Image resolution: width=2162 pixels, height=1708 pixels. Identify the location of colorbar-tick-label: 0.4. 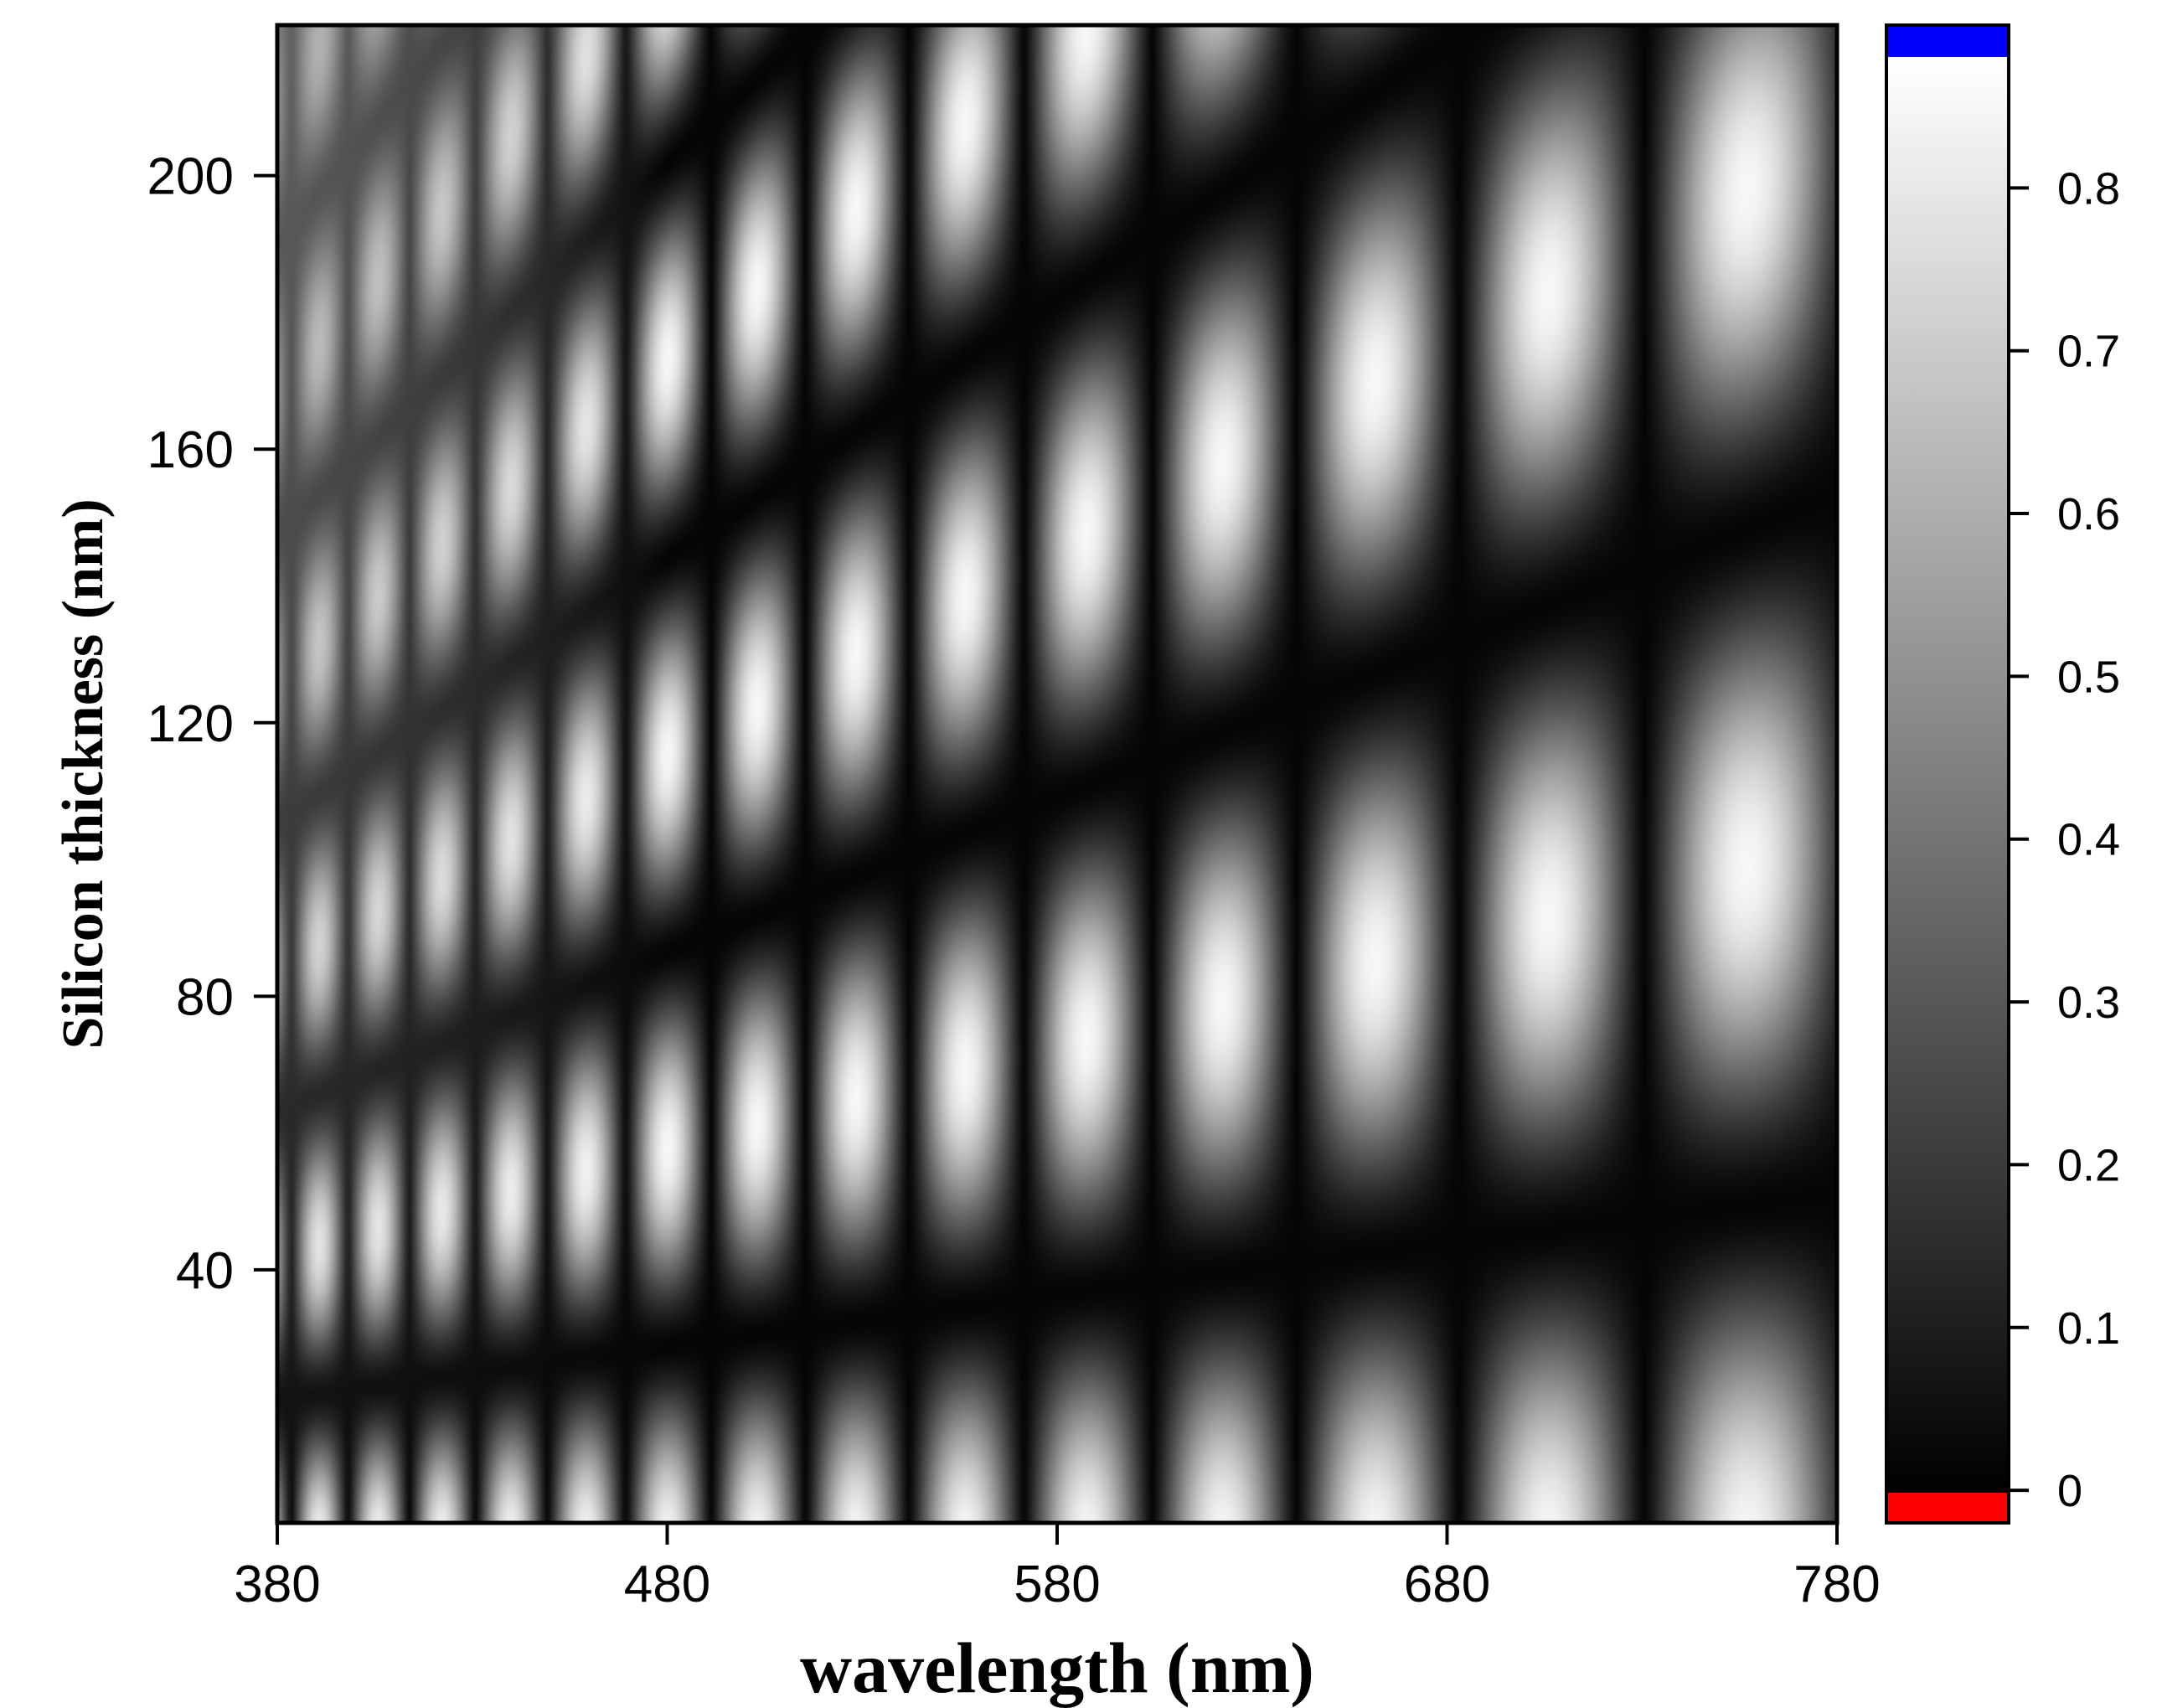
(2088, 840).